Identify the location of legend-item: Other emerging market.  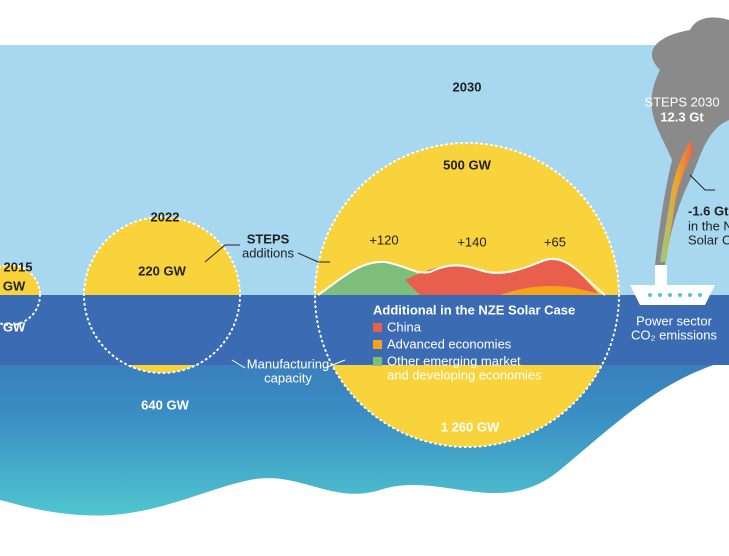
(454, 360).